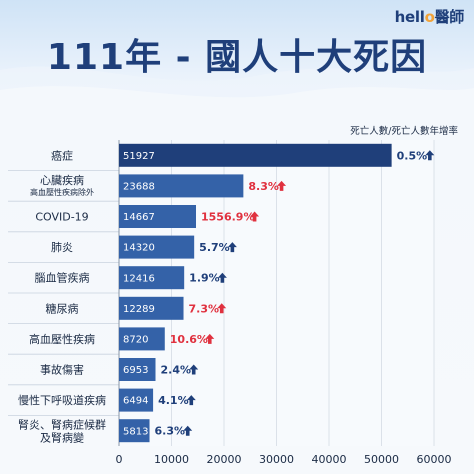 The height and width of the screenshot is (474, 474). Describe the element at coordinates (263, 186) in the screenshot. I see `growth-label: 8.3%` at that location.